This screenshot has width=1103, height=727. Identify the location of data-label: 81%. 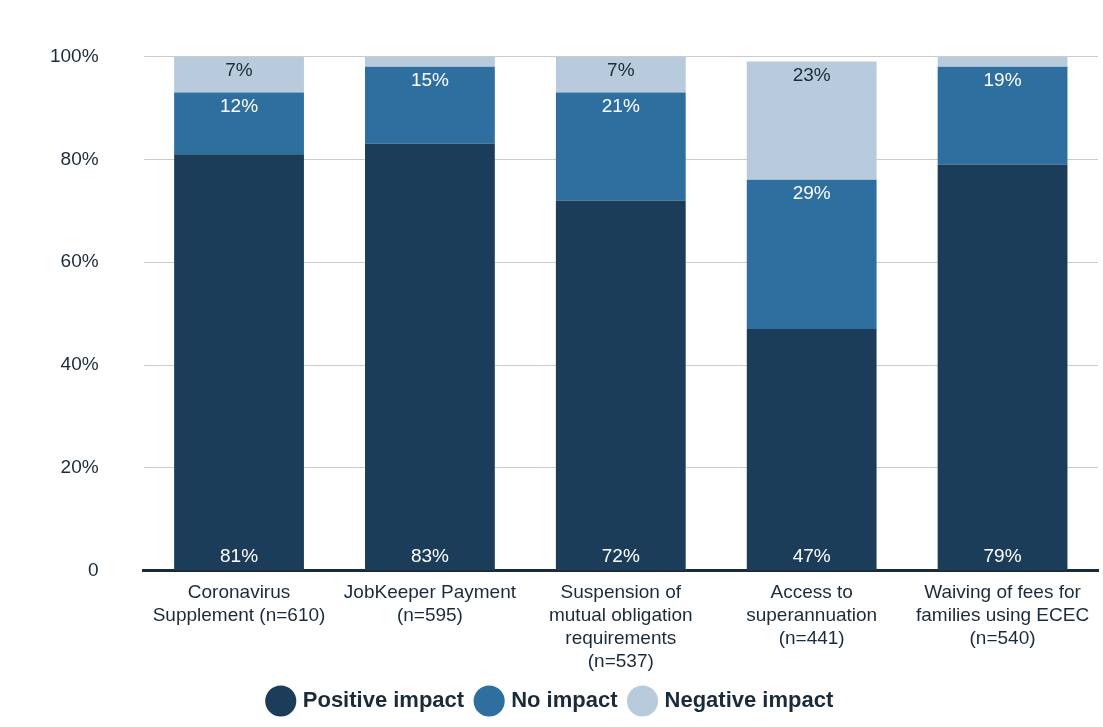
(239, 555).